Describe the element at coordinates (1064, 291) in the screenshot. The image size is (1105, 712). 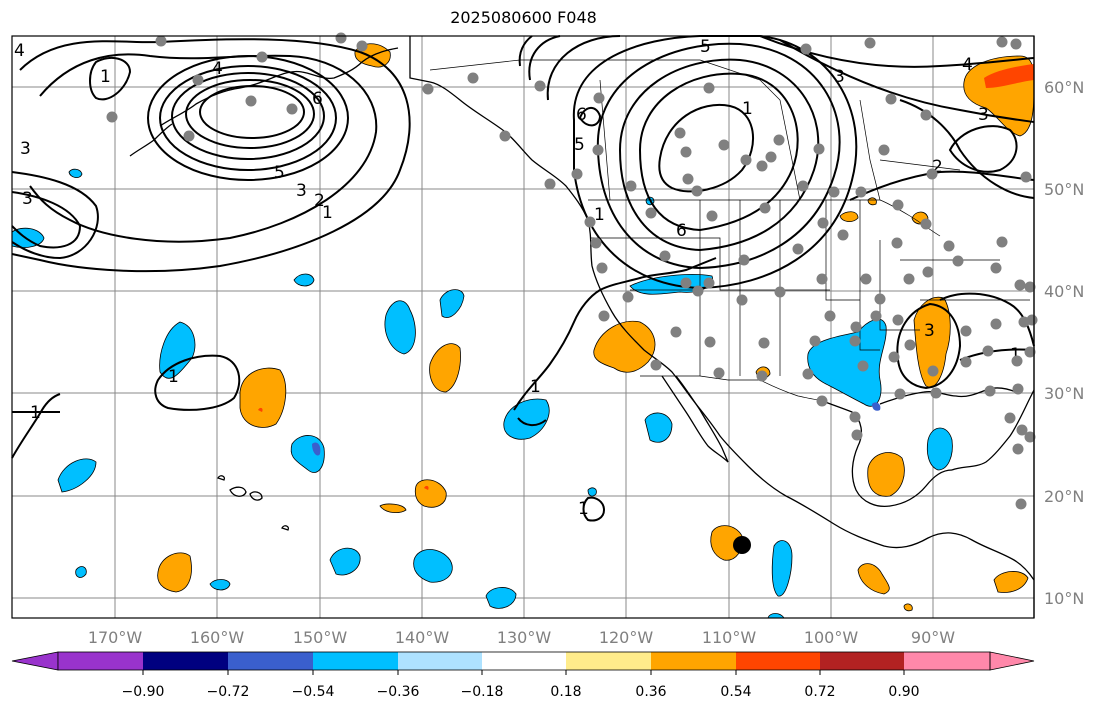
I see `lat-label: 40°N` at that location.